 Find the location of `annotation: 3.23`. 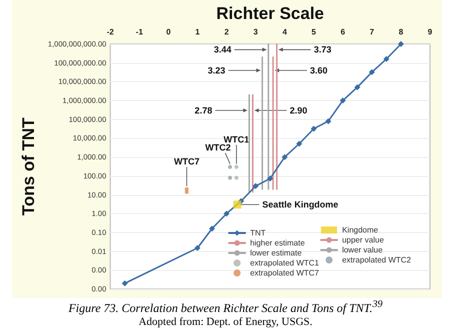

annotation: 3.23 is located at coordinates (217, 70).